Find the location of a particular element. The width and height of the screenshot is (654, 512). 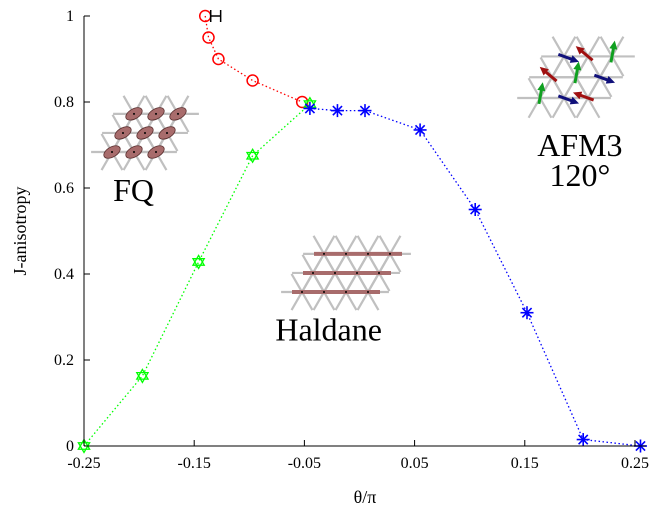

x-tick-labels: -0.25 -0.15 -0.05 0.05 0.15 0.25 is located at coordinates (358, 463).